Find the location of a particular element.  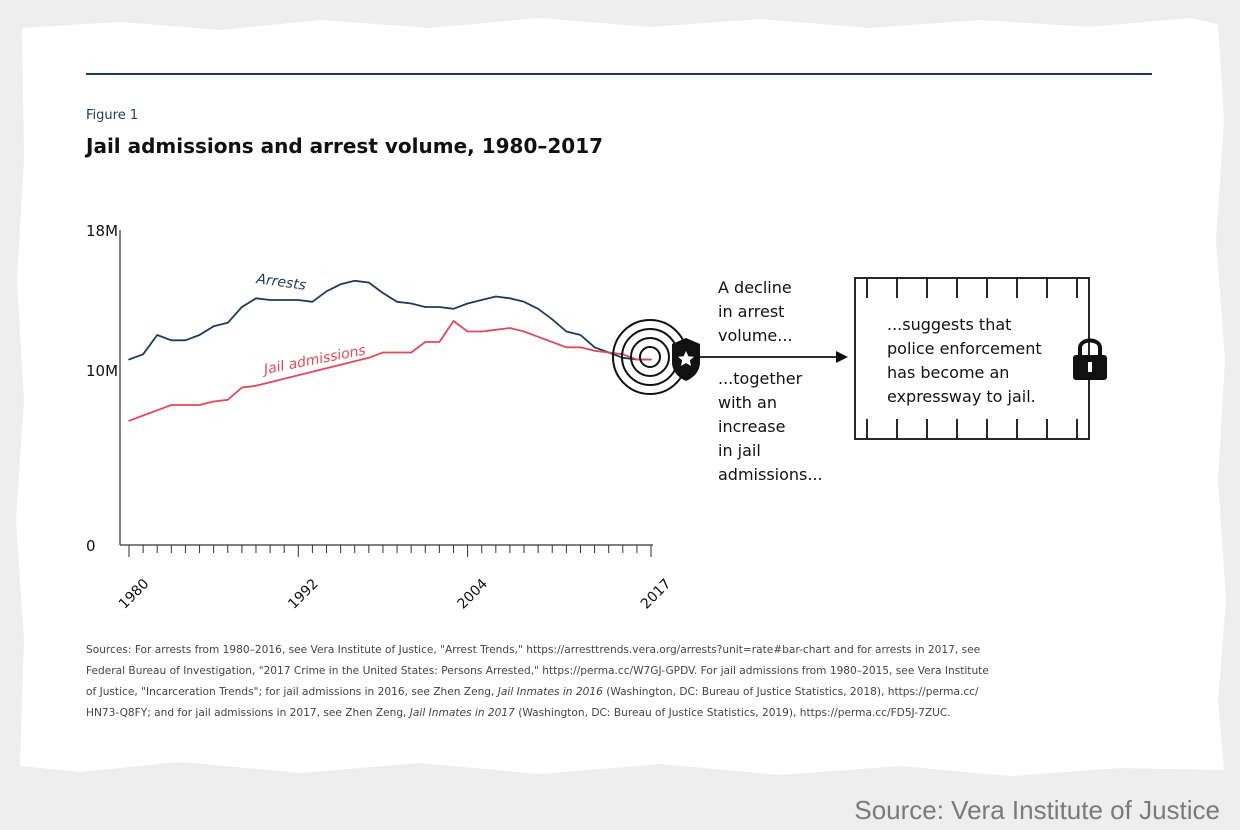

increase-line-3: increase is located at coordinates (751, 426).